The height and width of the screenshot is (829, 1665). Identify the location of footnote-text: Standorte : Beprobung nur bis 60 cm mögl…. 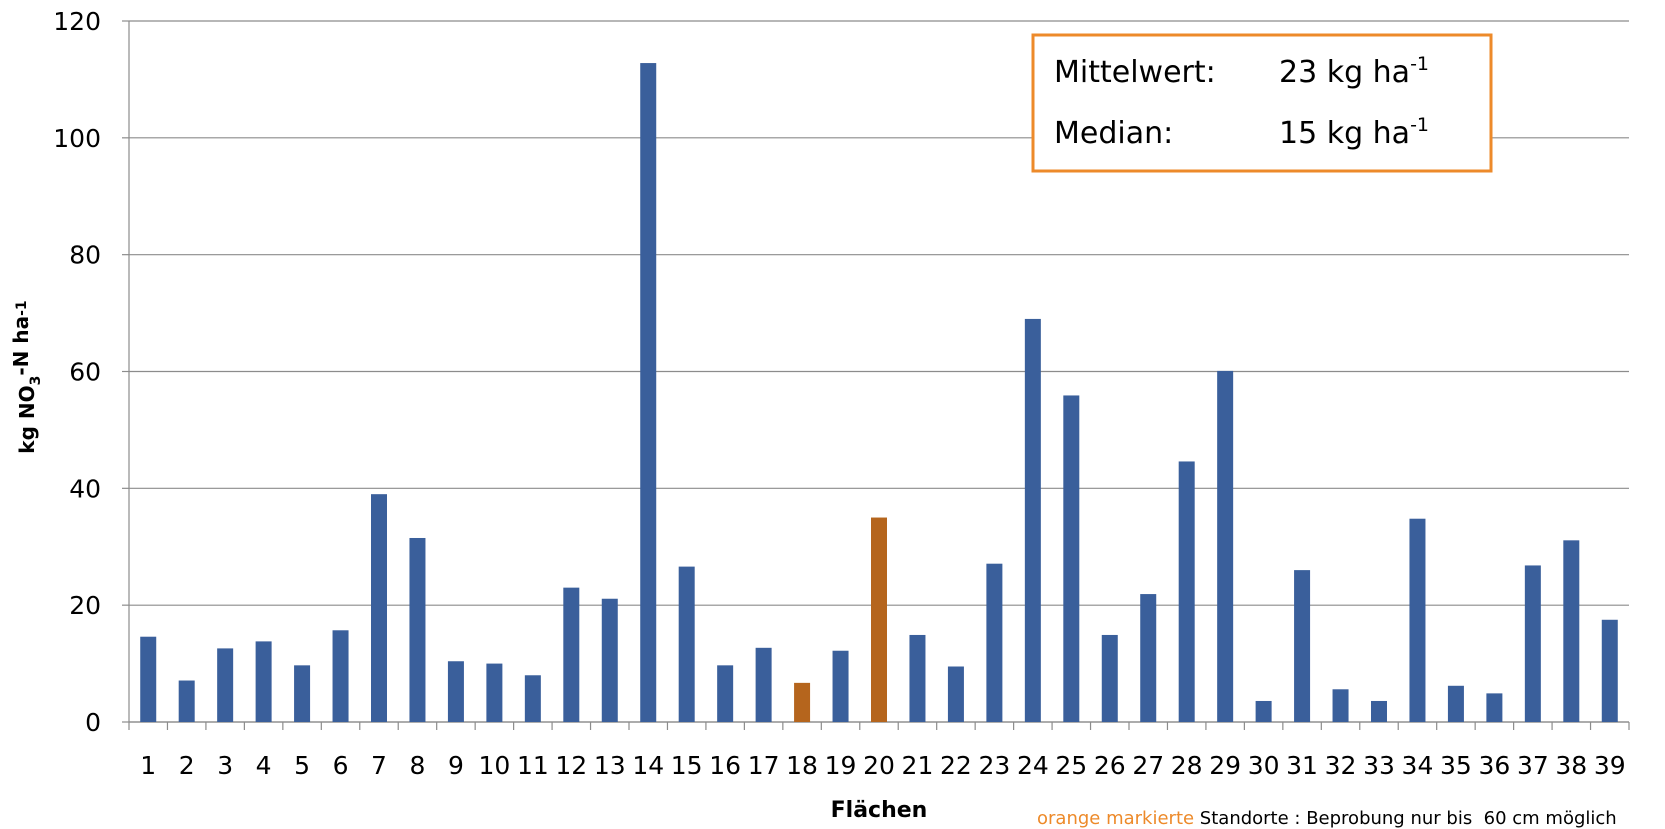
(1405, 818).